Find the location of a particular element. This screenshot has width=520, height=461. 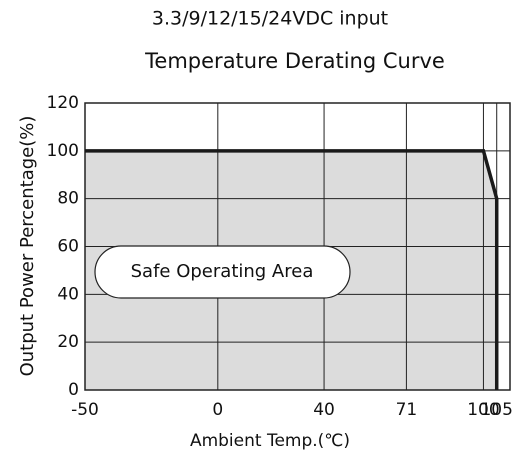

y-tick-label: 120 is located at coordinates (63, 103).